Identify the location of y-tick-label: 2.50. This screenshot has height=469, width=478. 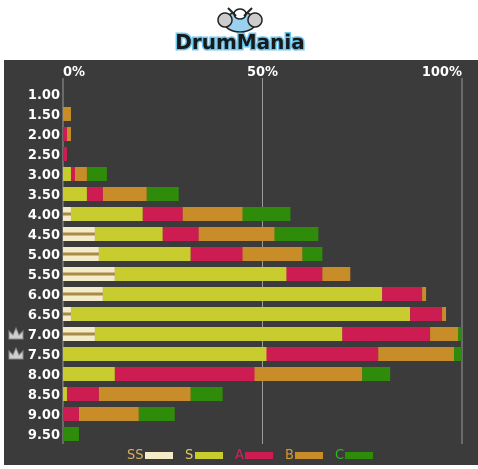
(44, 155).